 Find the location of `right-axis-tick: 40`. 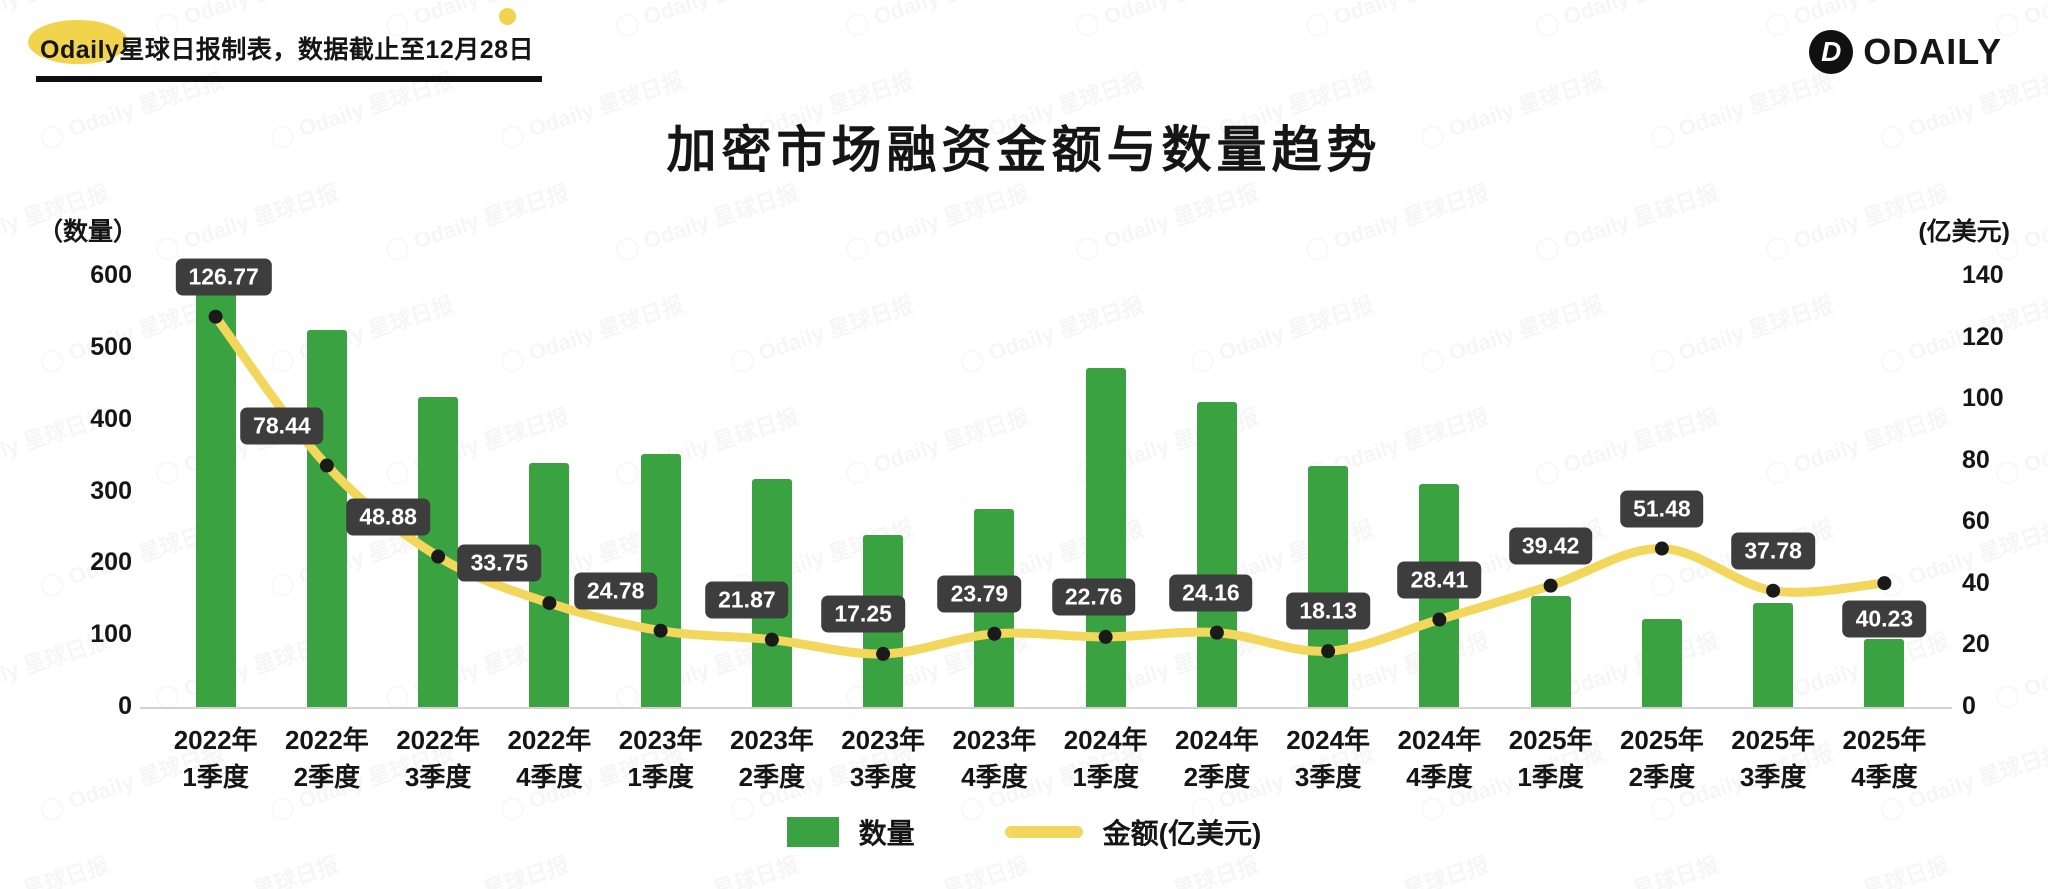

right-axis-tick: 40 is located at coordinates (1976, 582).